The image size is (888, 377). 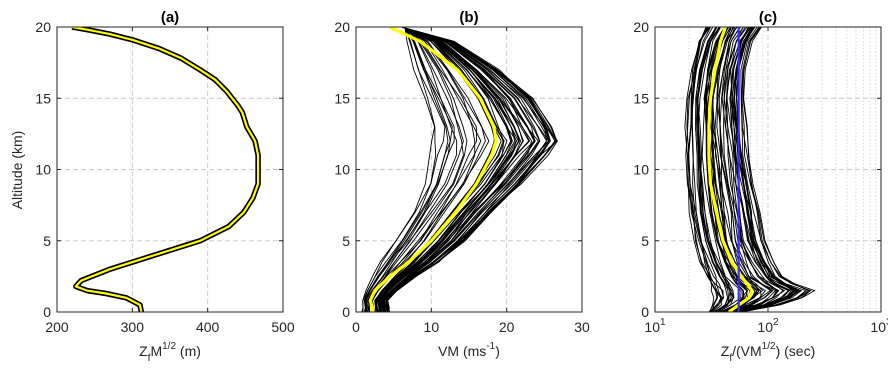 What do you see at coordinates (663, 322) in the screenshot?
I see `x-tick-exponent: 1` at bounding box center [663, 322].